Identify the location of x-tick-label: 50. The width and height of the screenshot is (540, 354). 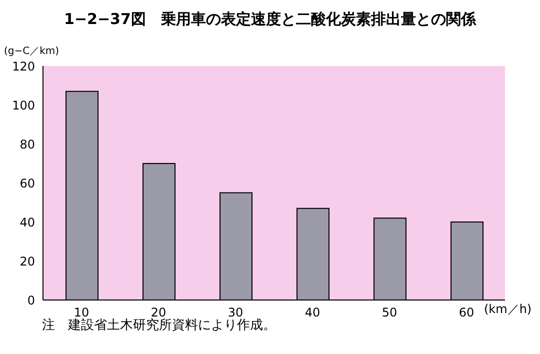
(390, 313).